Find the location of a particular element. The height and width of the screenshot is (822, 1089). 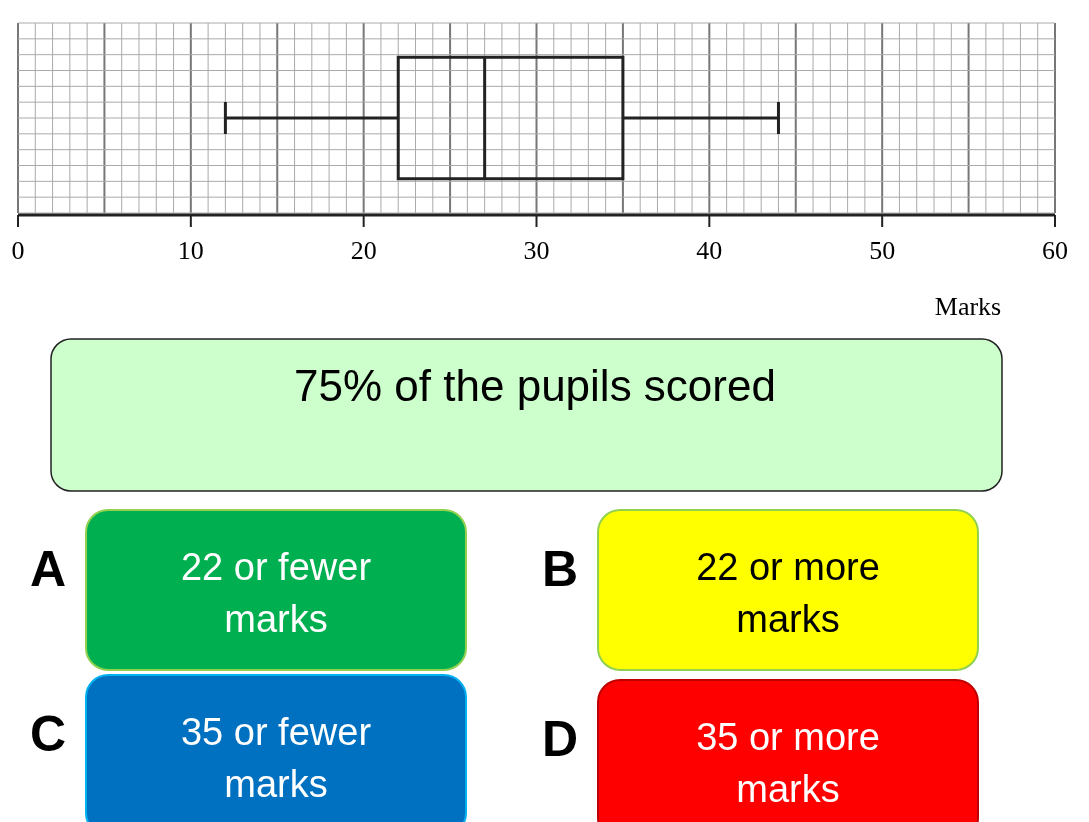

text: B is located at coordinates (560, 568).